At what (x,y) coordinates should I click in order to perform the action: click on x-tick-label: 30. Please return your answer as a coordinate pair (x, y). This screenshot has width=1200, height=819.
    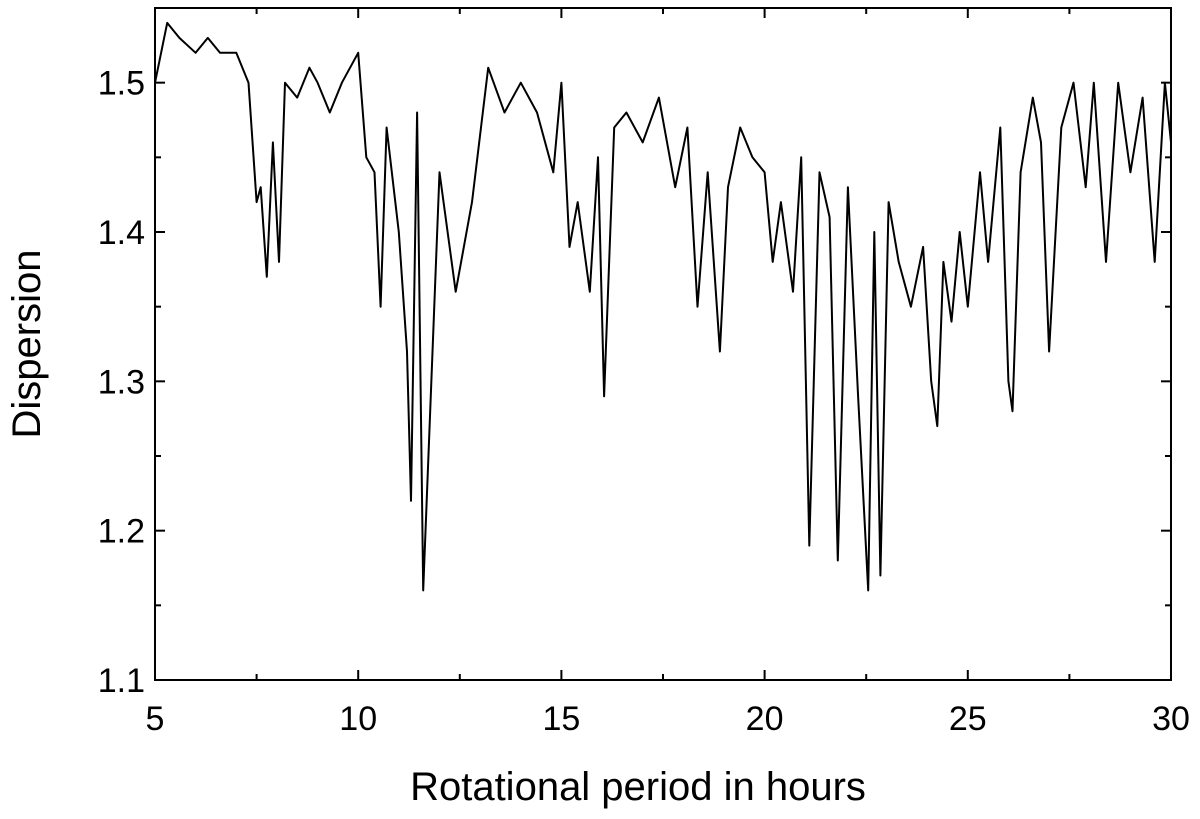
    Looking at the image, I should click on (1171, 719).